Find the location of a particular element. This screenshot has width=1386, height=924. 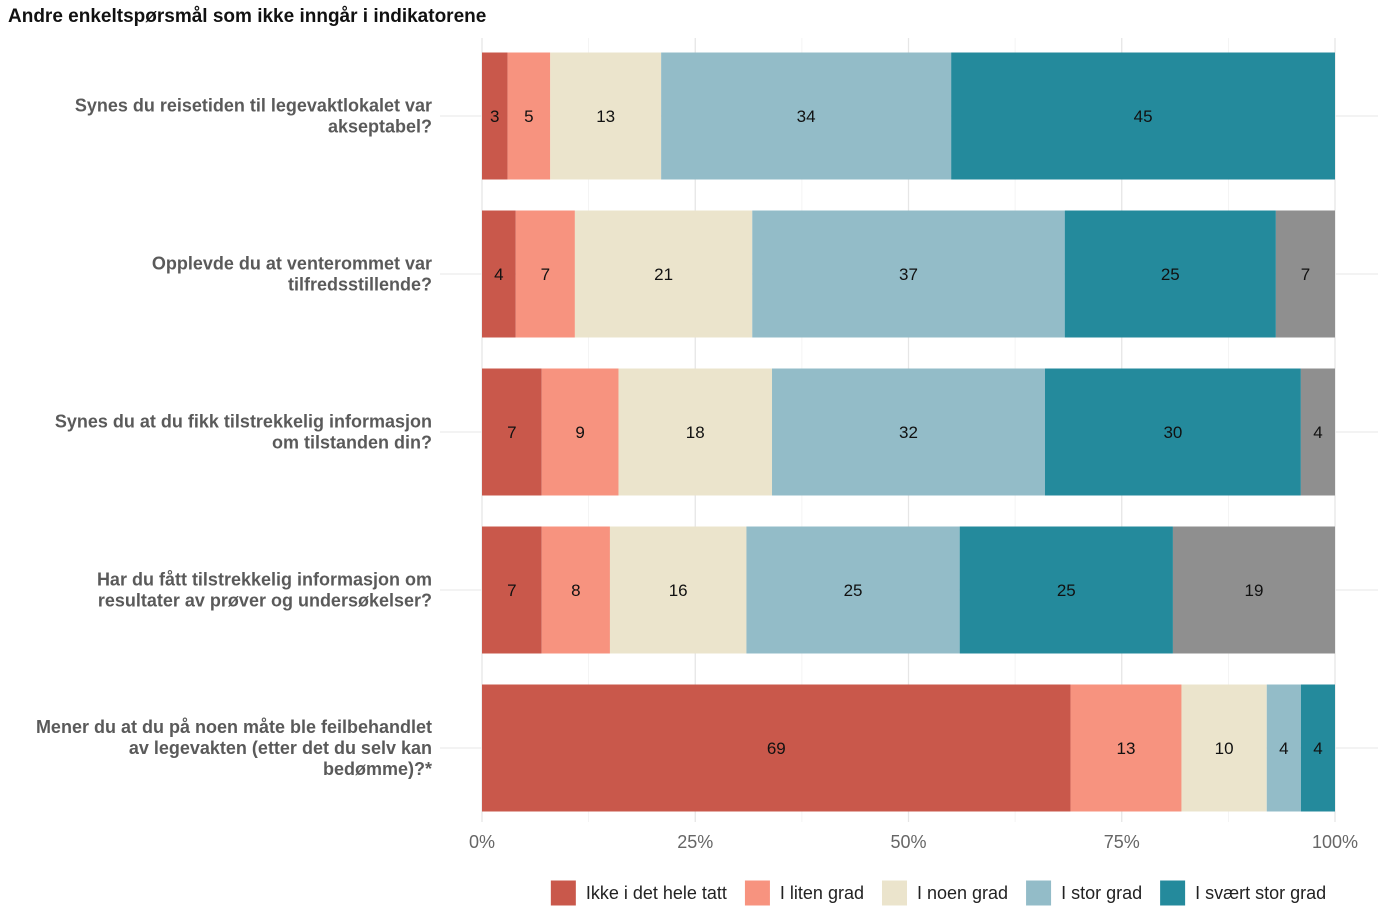

bar-value-label: 9 is located at coordinates (579, 432).